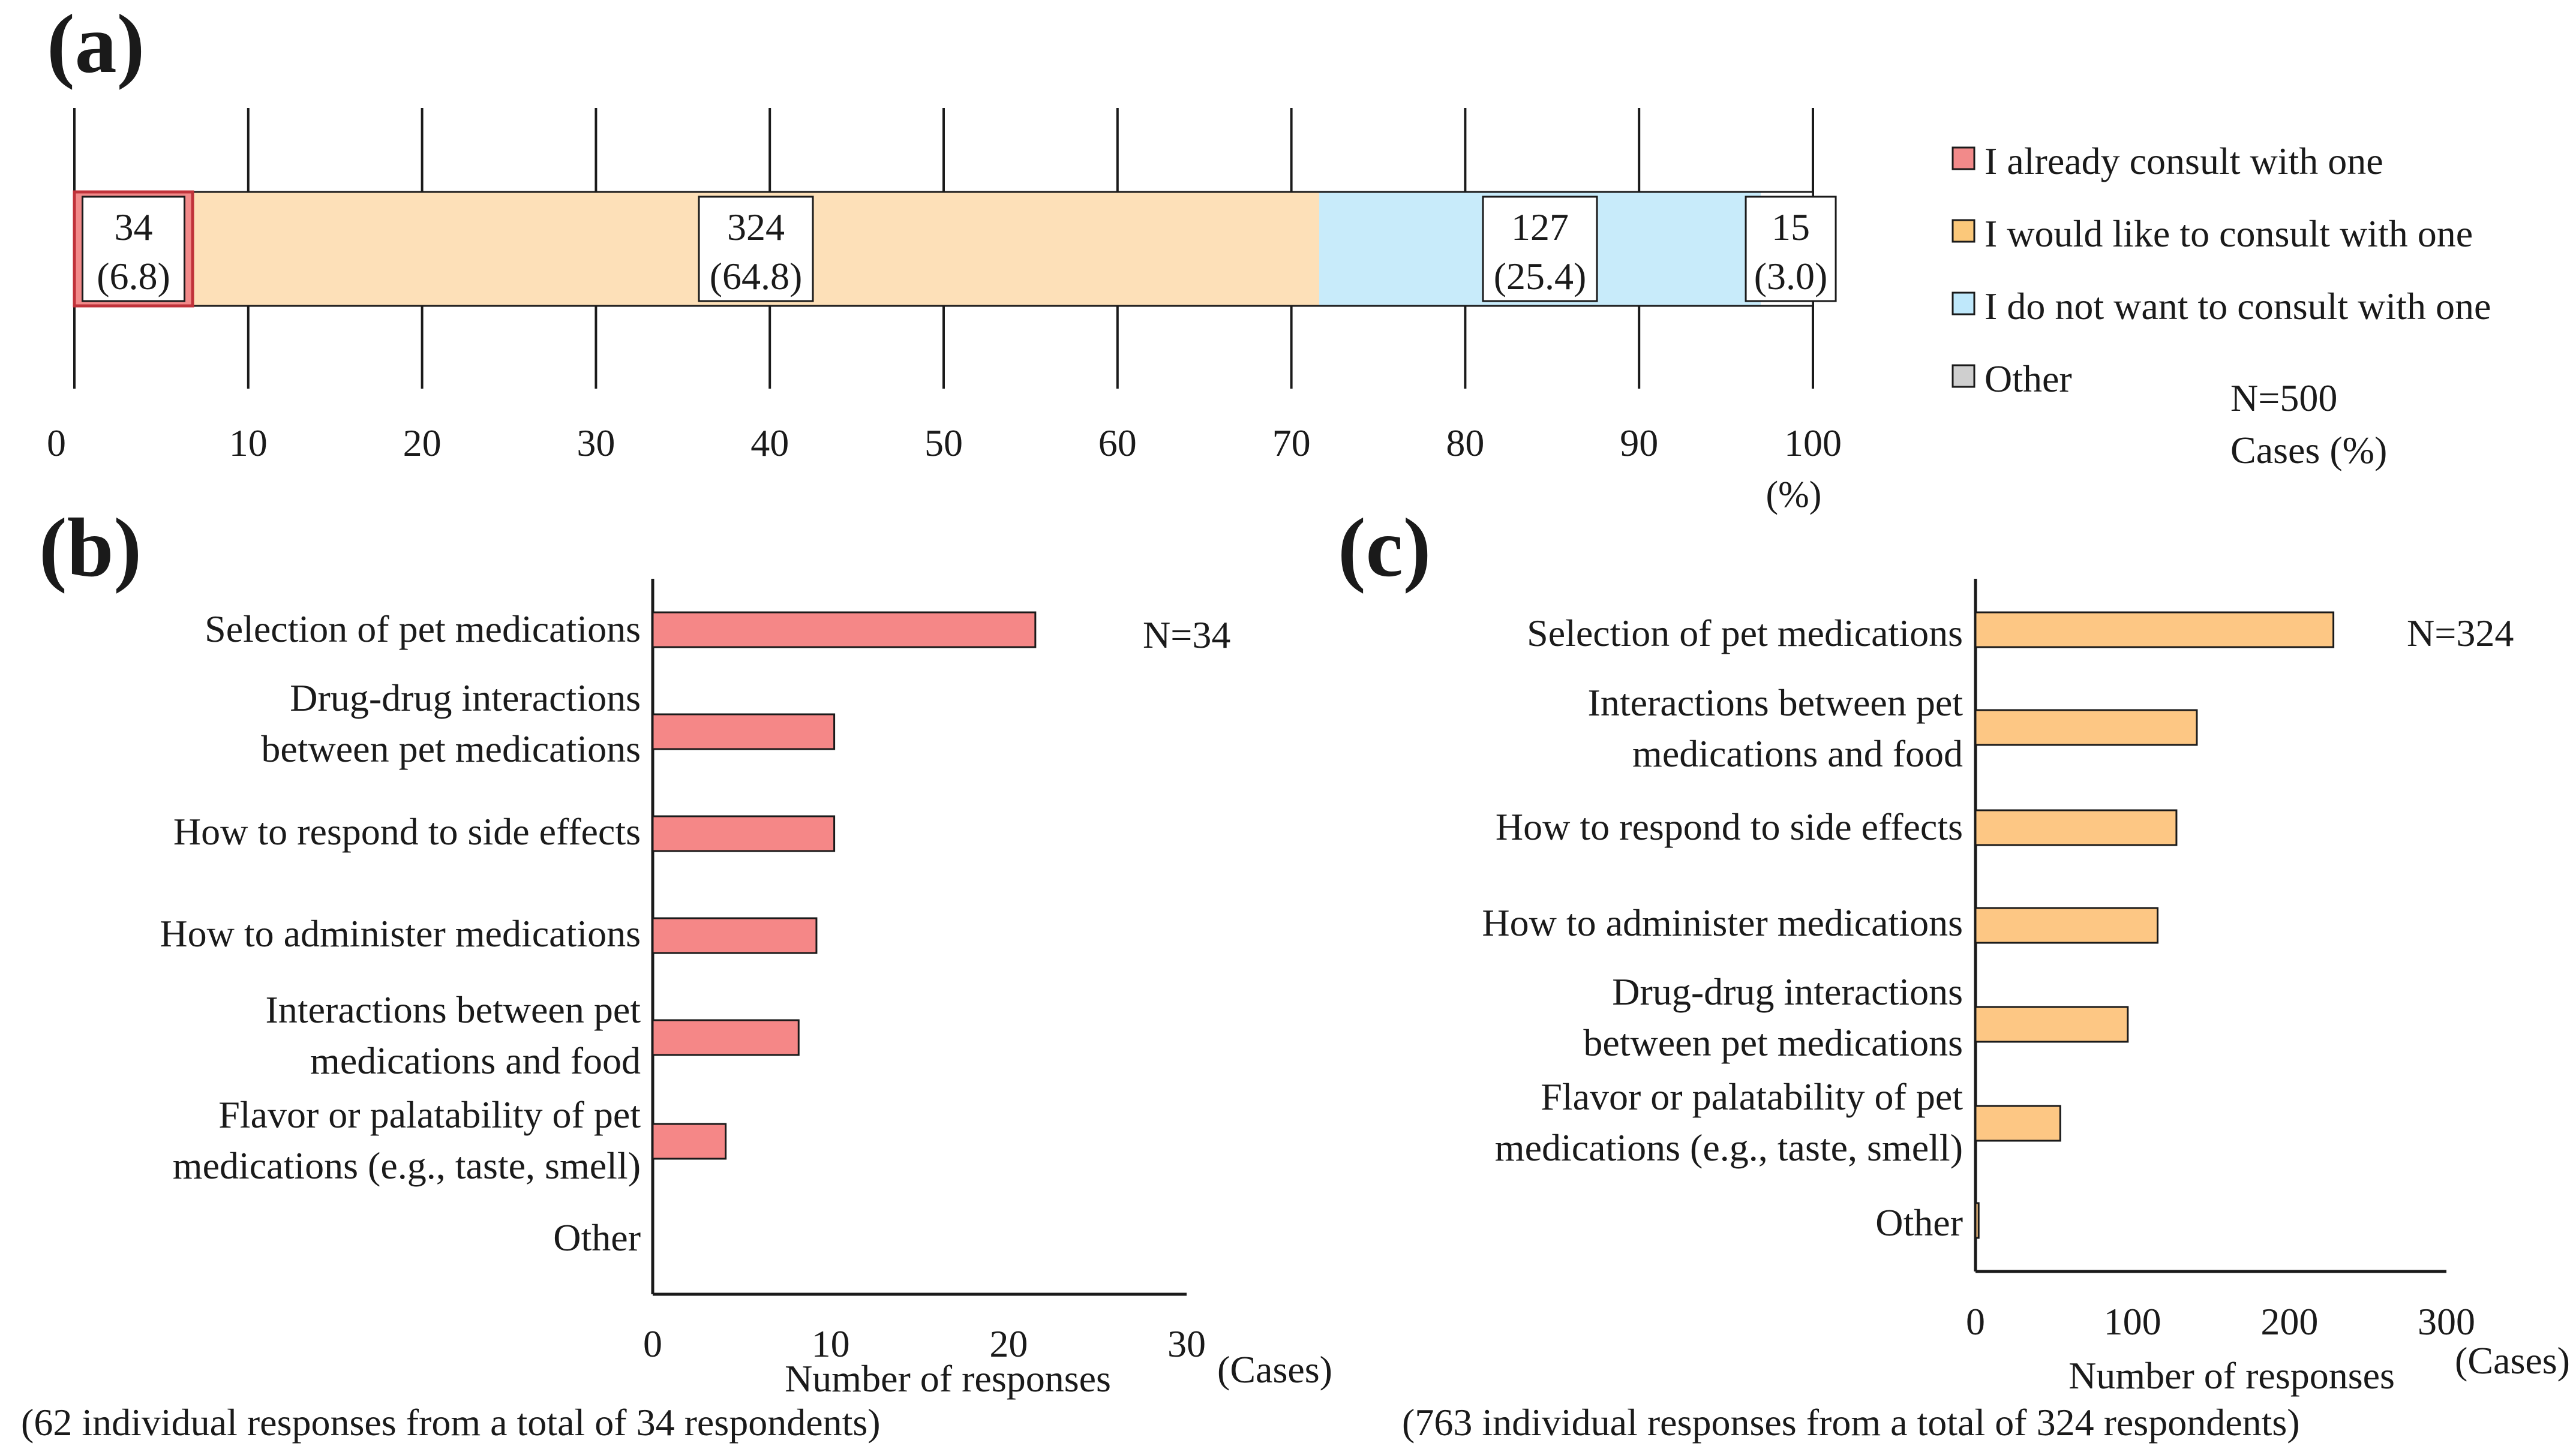 The width and height of the screenshot is (2576, 1455). What do you see at coordinates (2289, 1322) in the screenshot?
I see `x-tick-2: 200` at bounding box center [2289, 1322].